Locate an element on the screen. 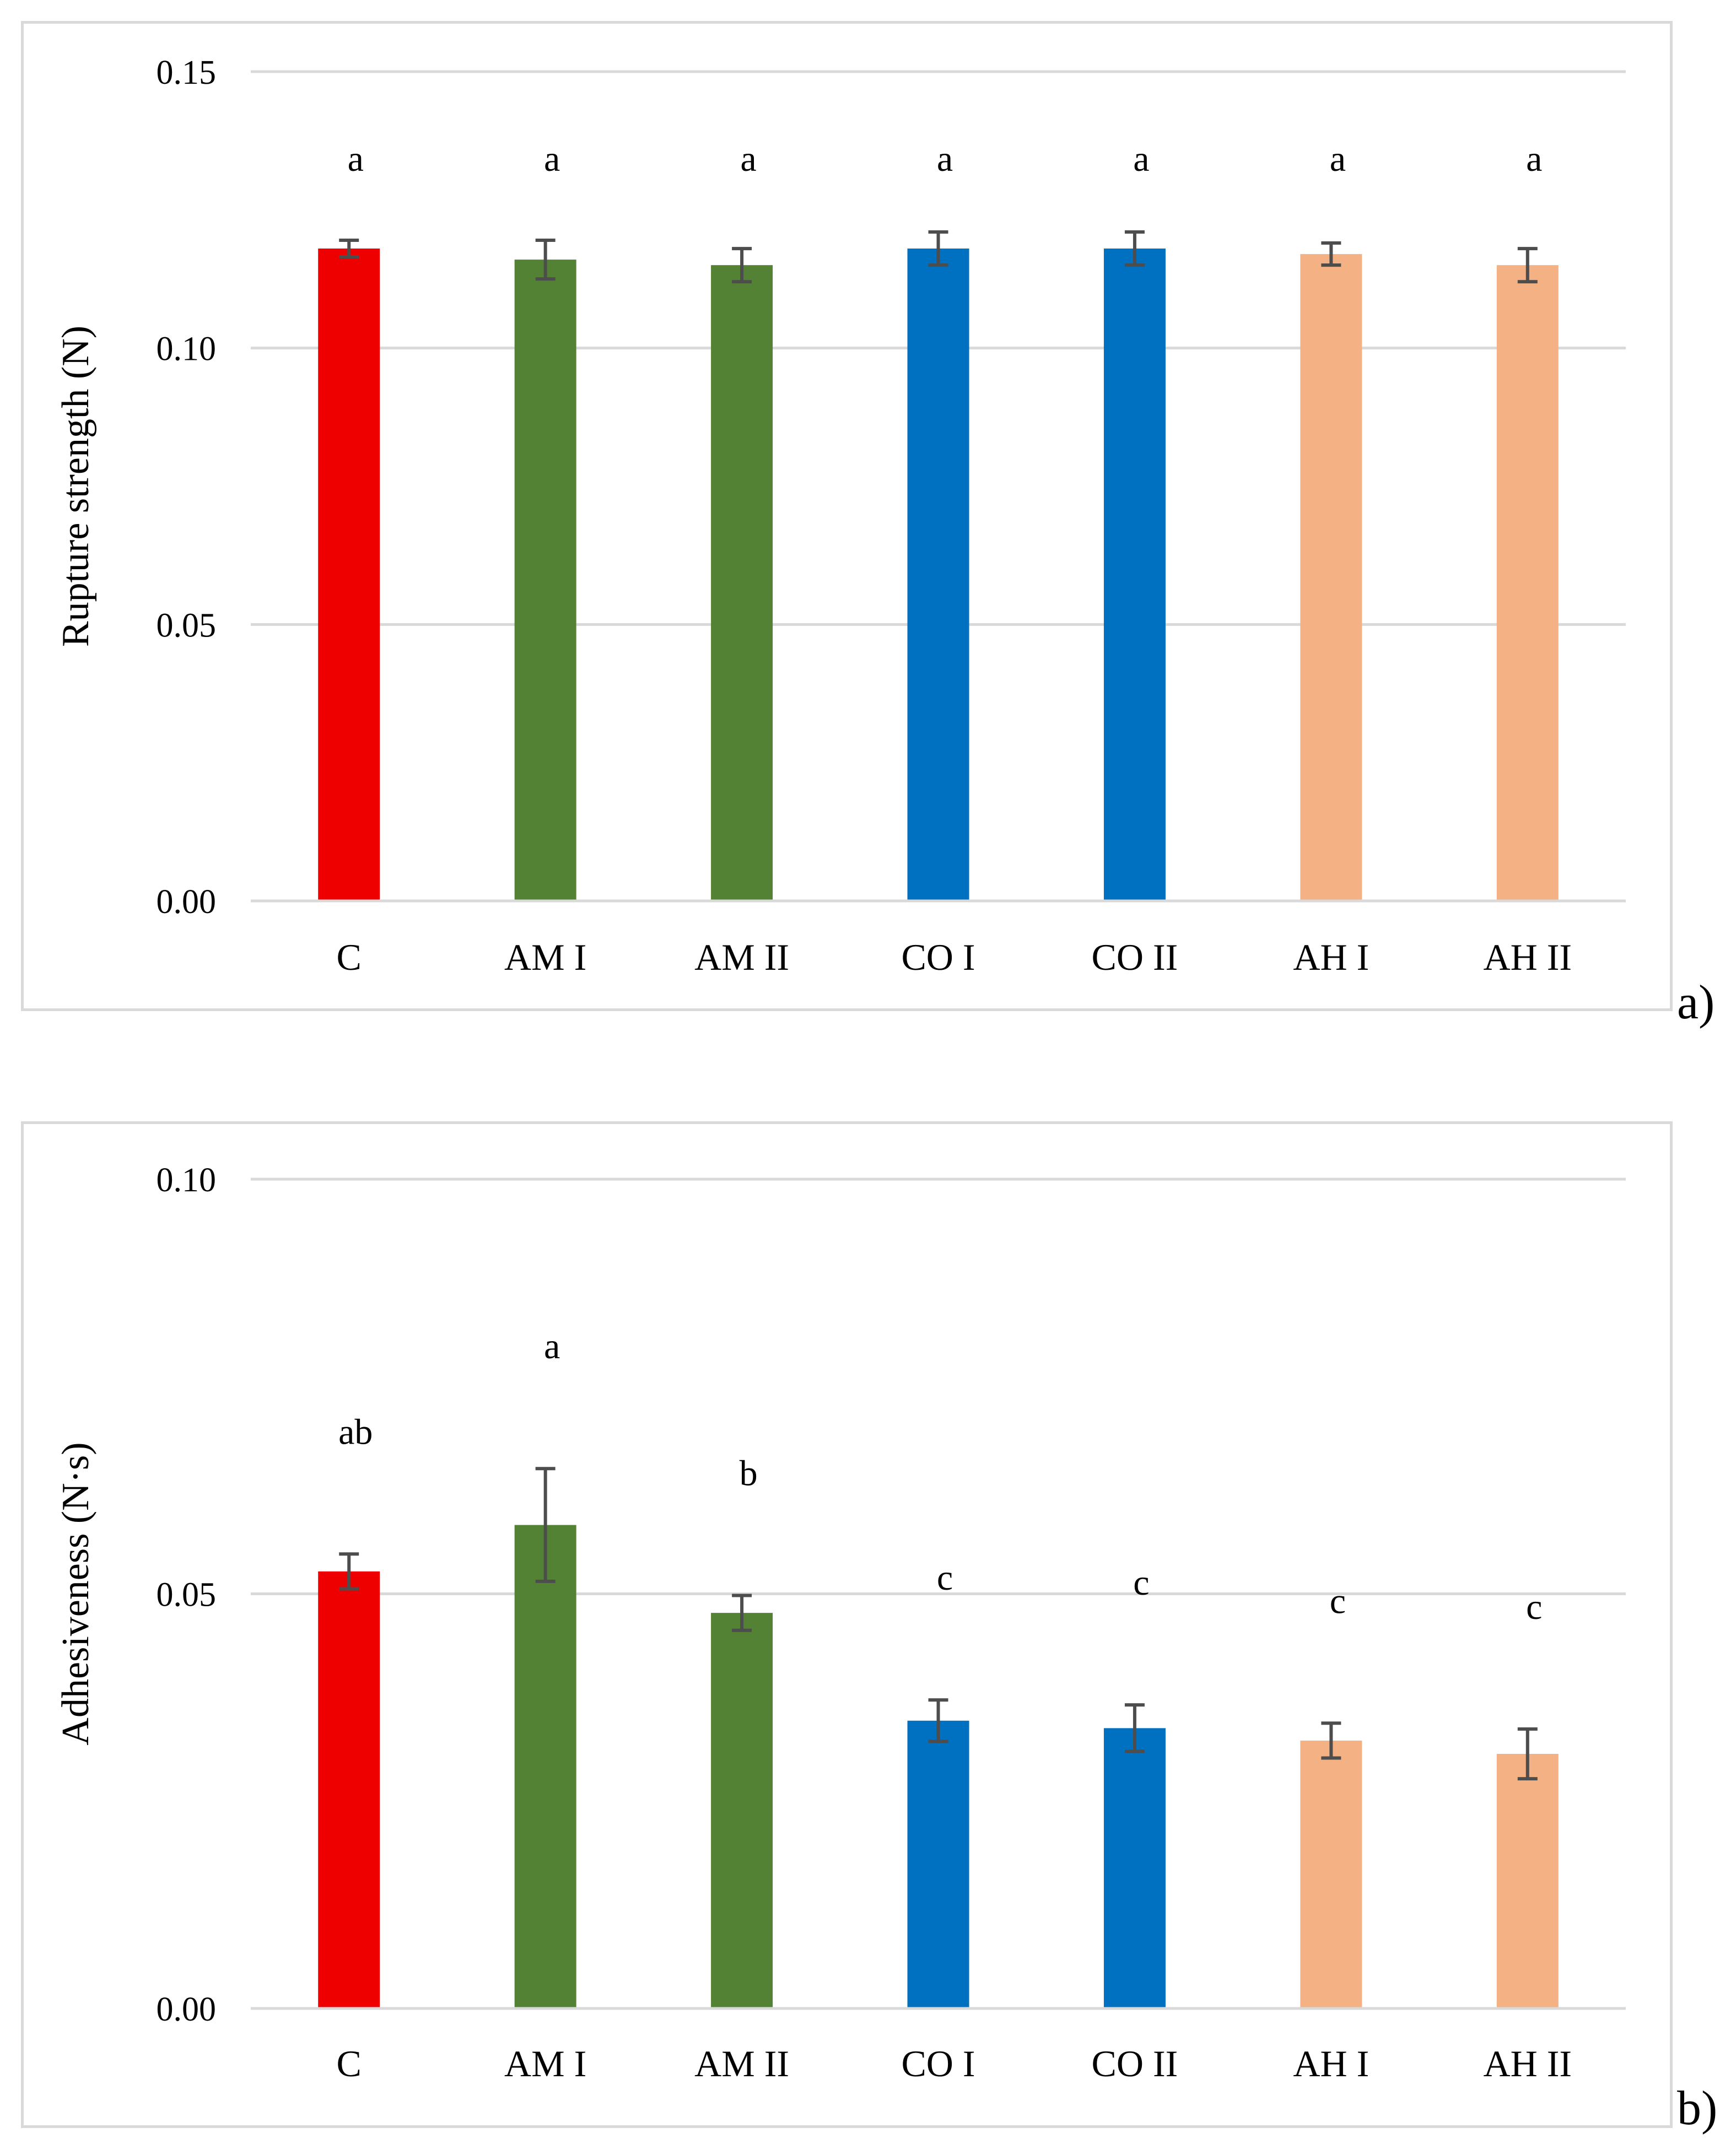 The width and height of the screenshot is (1736, 2144). y-axis-title: Adhesiveness (N·s) is located at coordinates (76, 1593).